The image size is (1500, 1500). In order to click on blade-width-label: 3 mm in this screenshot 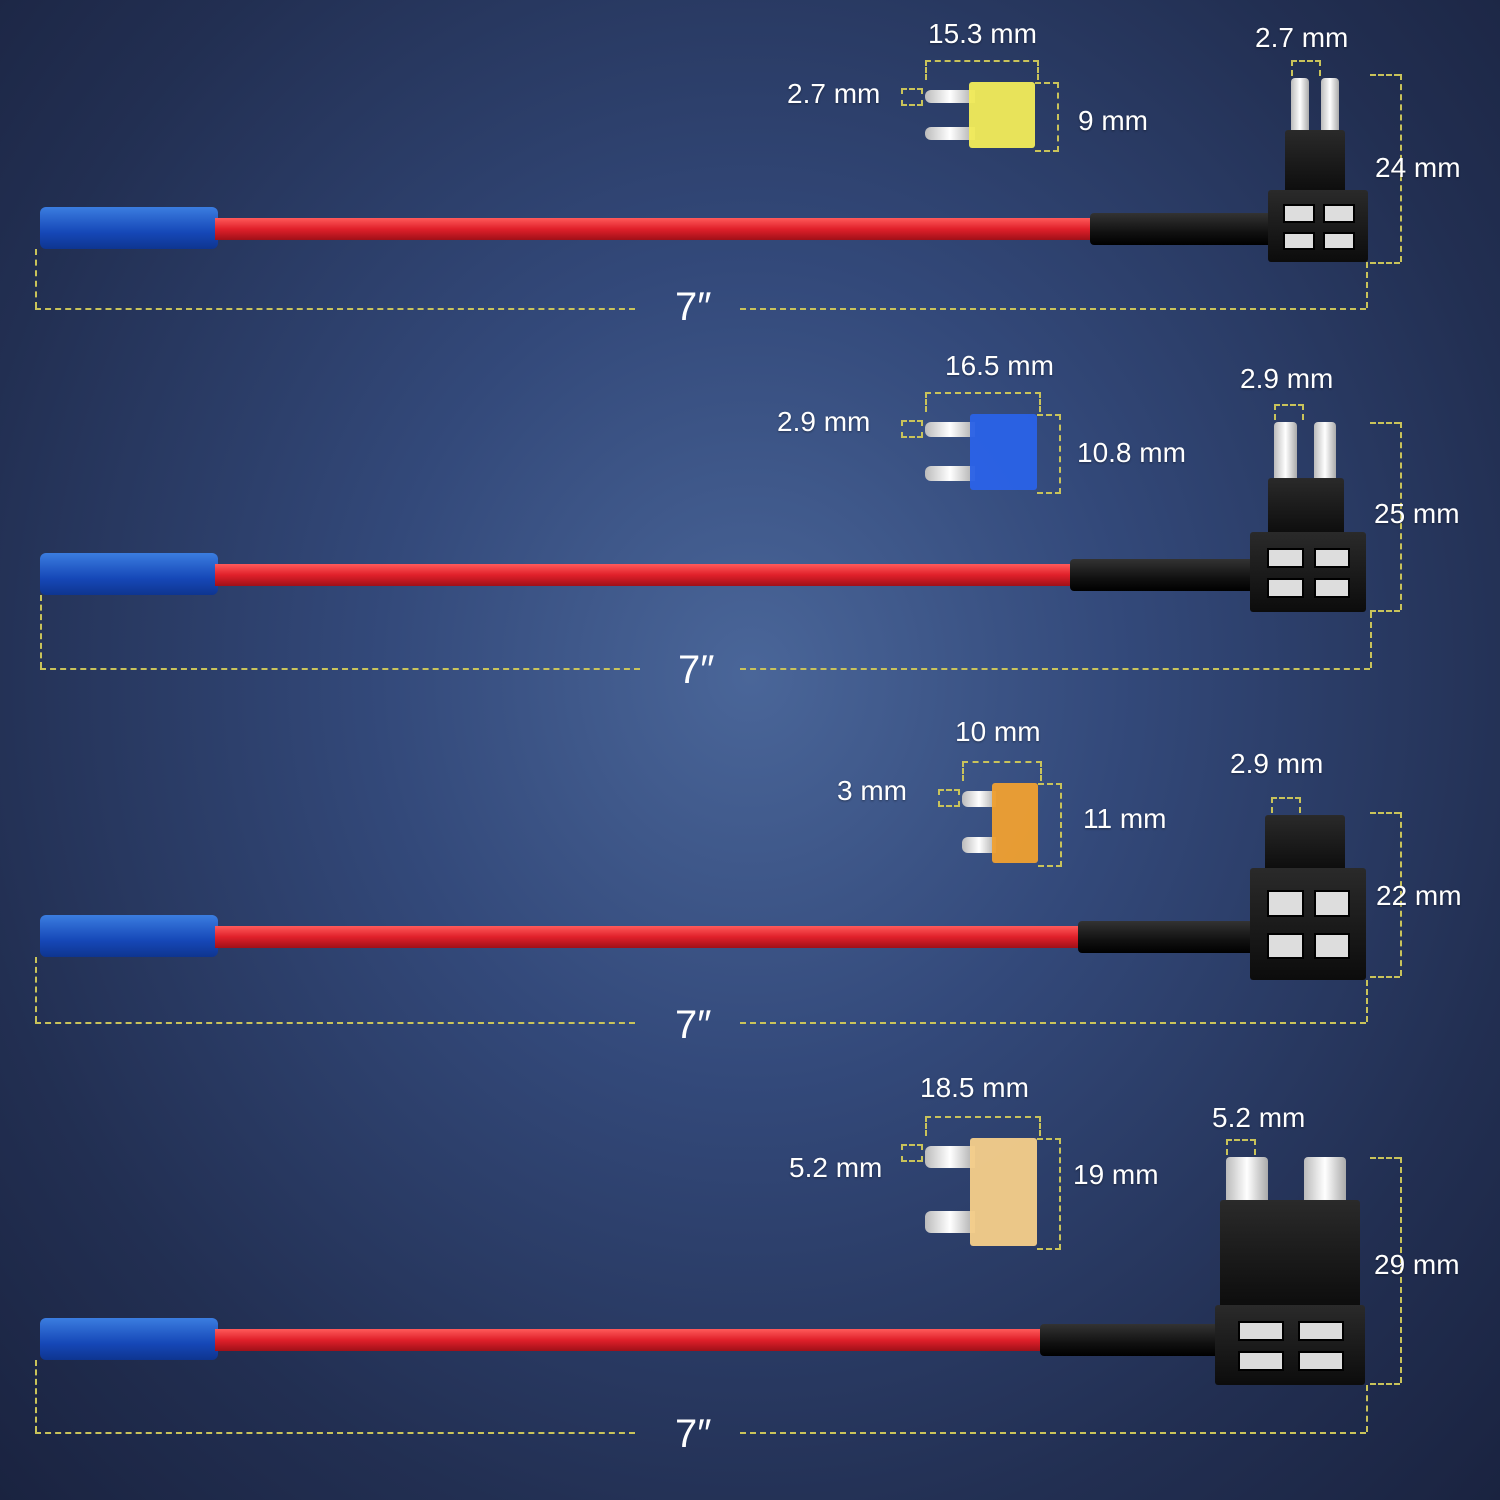, I will do `click(872, 790)`.